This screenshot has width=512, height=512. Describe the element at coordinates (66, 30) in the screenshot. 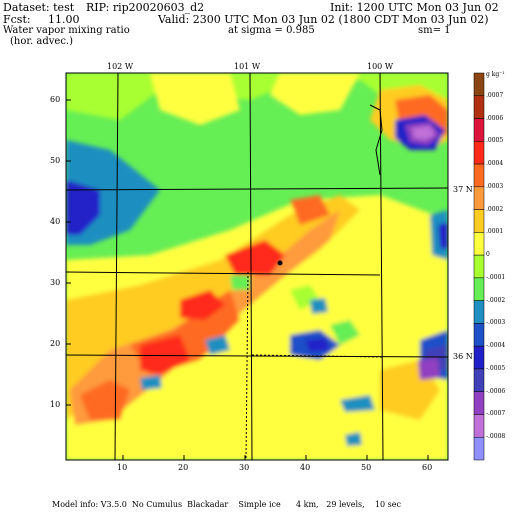

I see `field-name: Water vapor mixing ratio` at that location.